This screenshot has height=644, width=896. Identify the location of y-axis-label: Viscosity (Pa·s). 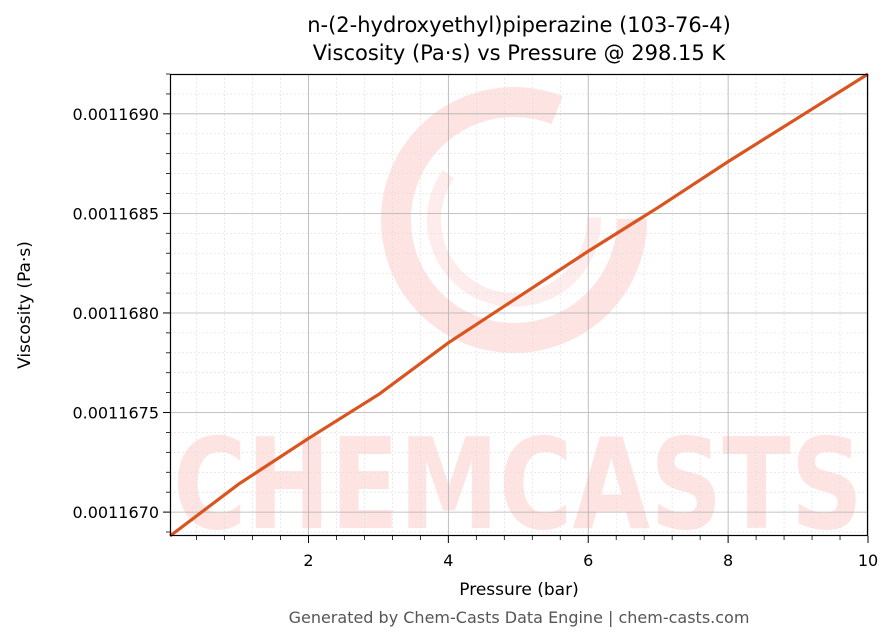
(25, 305).